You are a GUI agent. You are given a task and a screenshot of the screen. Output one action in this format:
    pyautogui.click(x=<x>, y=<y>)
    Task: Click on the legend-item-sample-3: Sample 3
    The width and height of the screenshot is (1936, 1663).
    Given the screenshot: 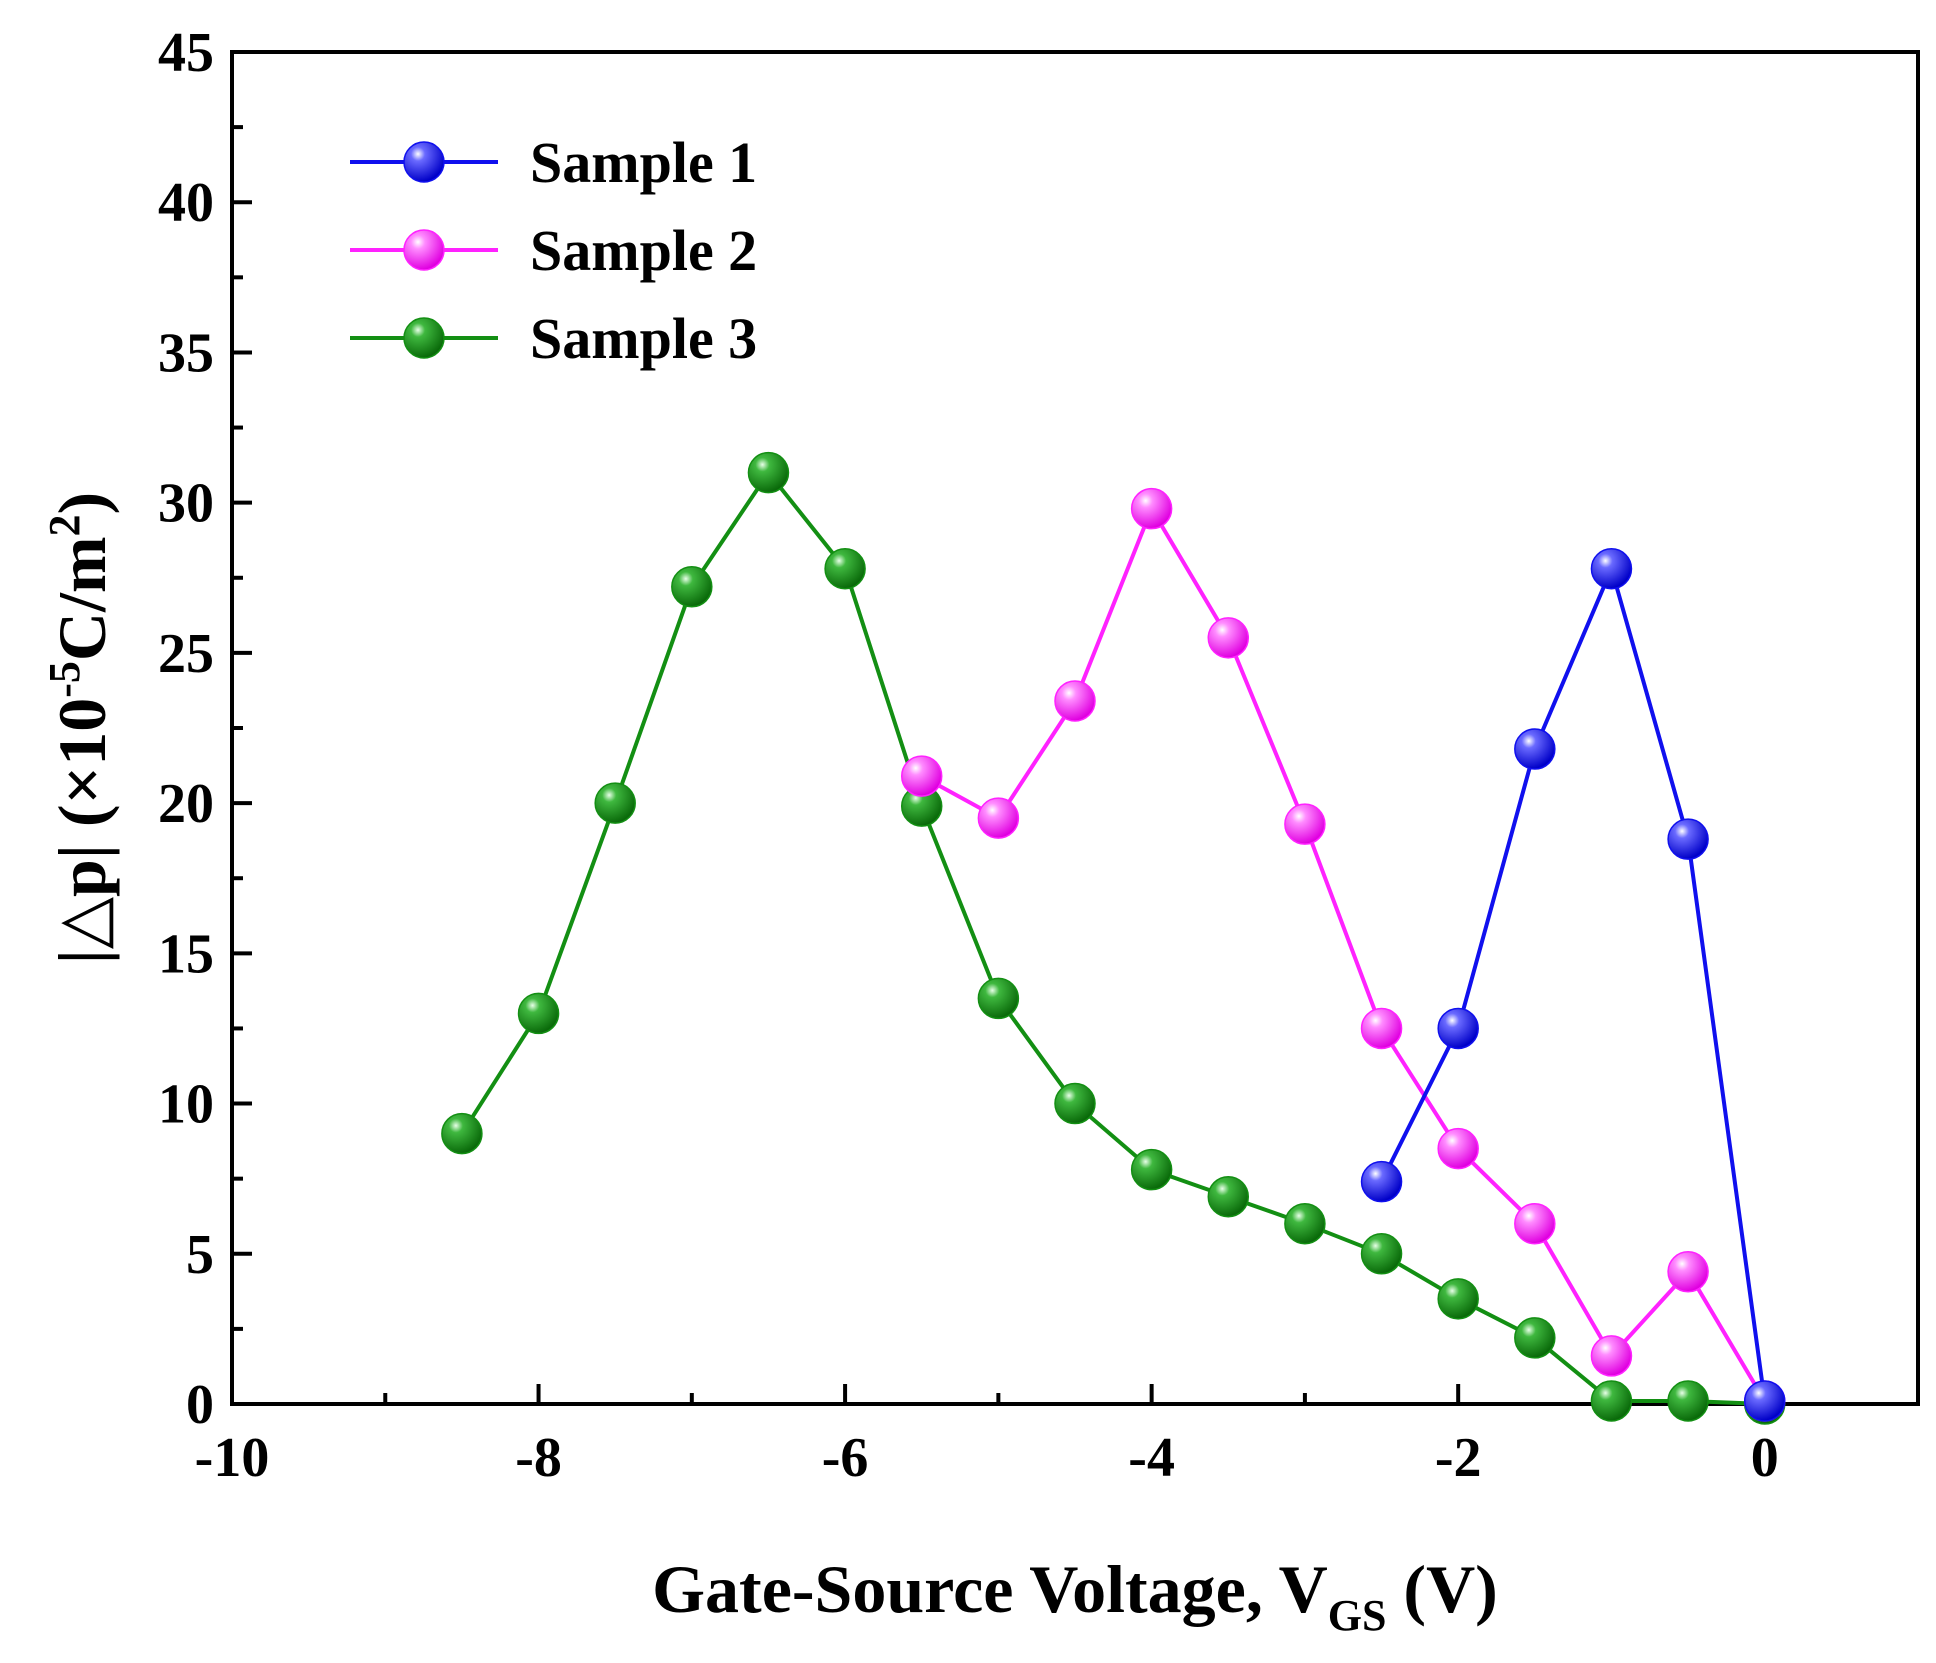 What is the action you would take?
    pyautogui.click(x=553, y=338)
    